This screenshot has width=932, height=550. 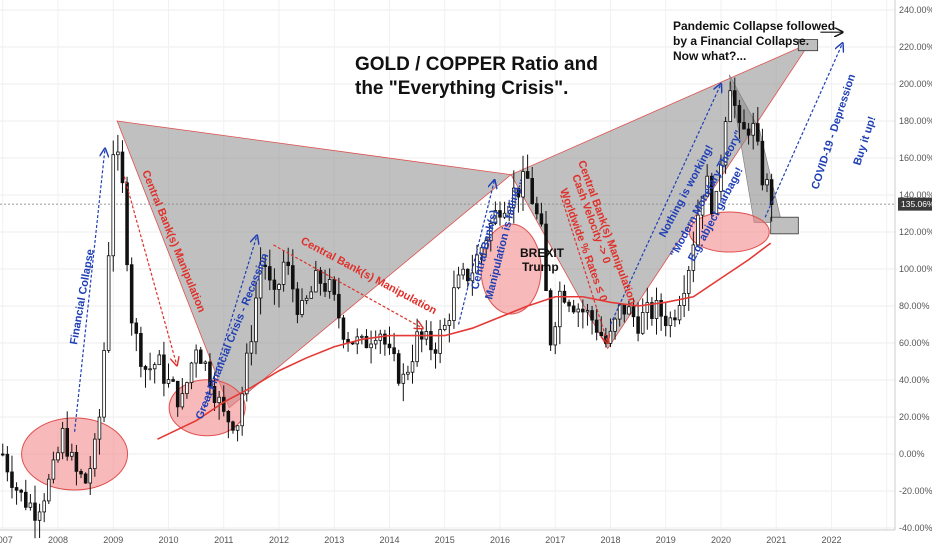 I want to click on y-tick-label: 20.00%, so click(x=914, y=417).